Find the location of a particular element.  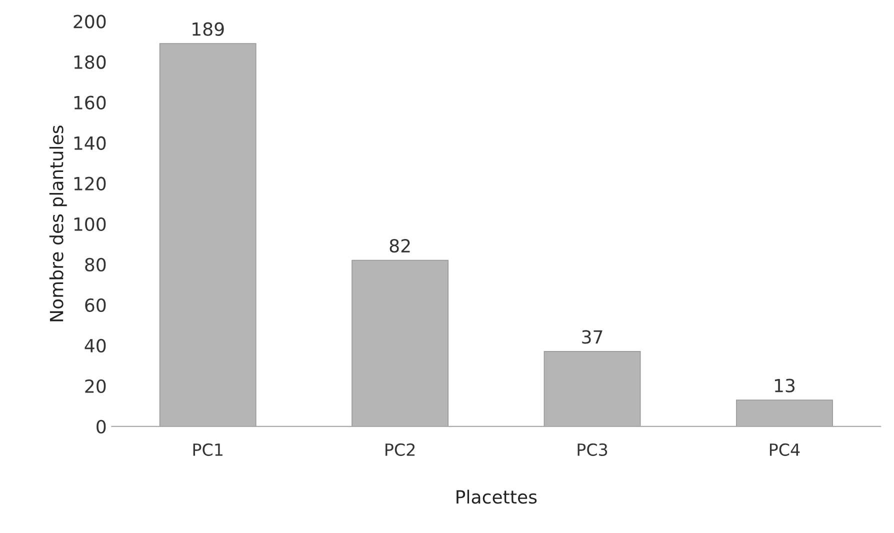

data-label: 13 is located at coordinates (784, 385).